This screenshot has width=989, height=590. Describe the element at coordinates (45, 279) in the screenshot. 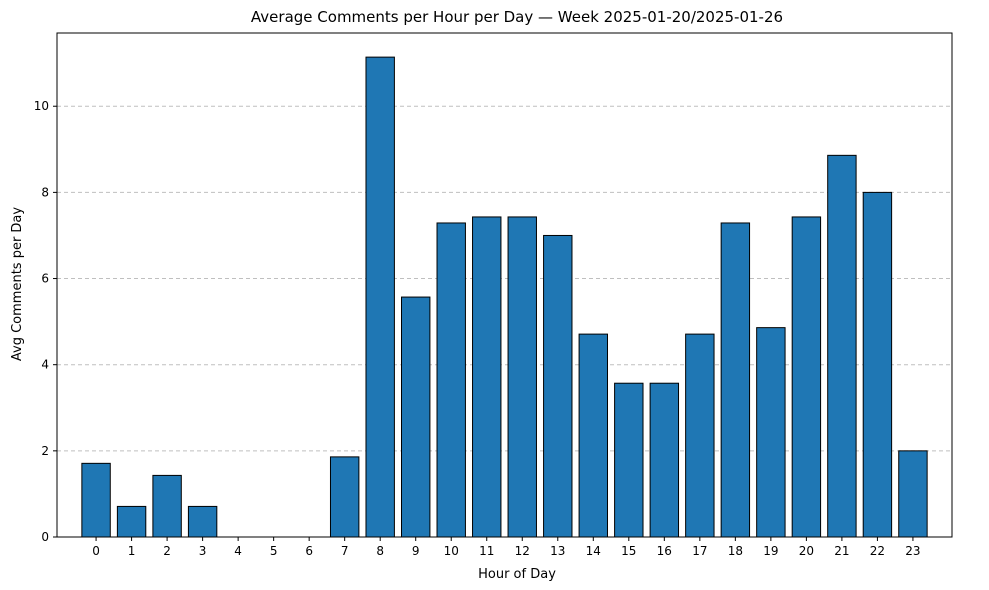

I see `y-tick-label: 6` at that location.